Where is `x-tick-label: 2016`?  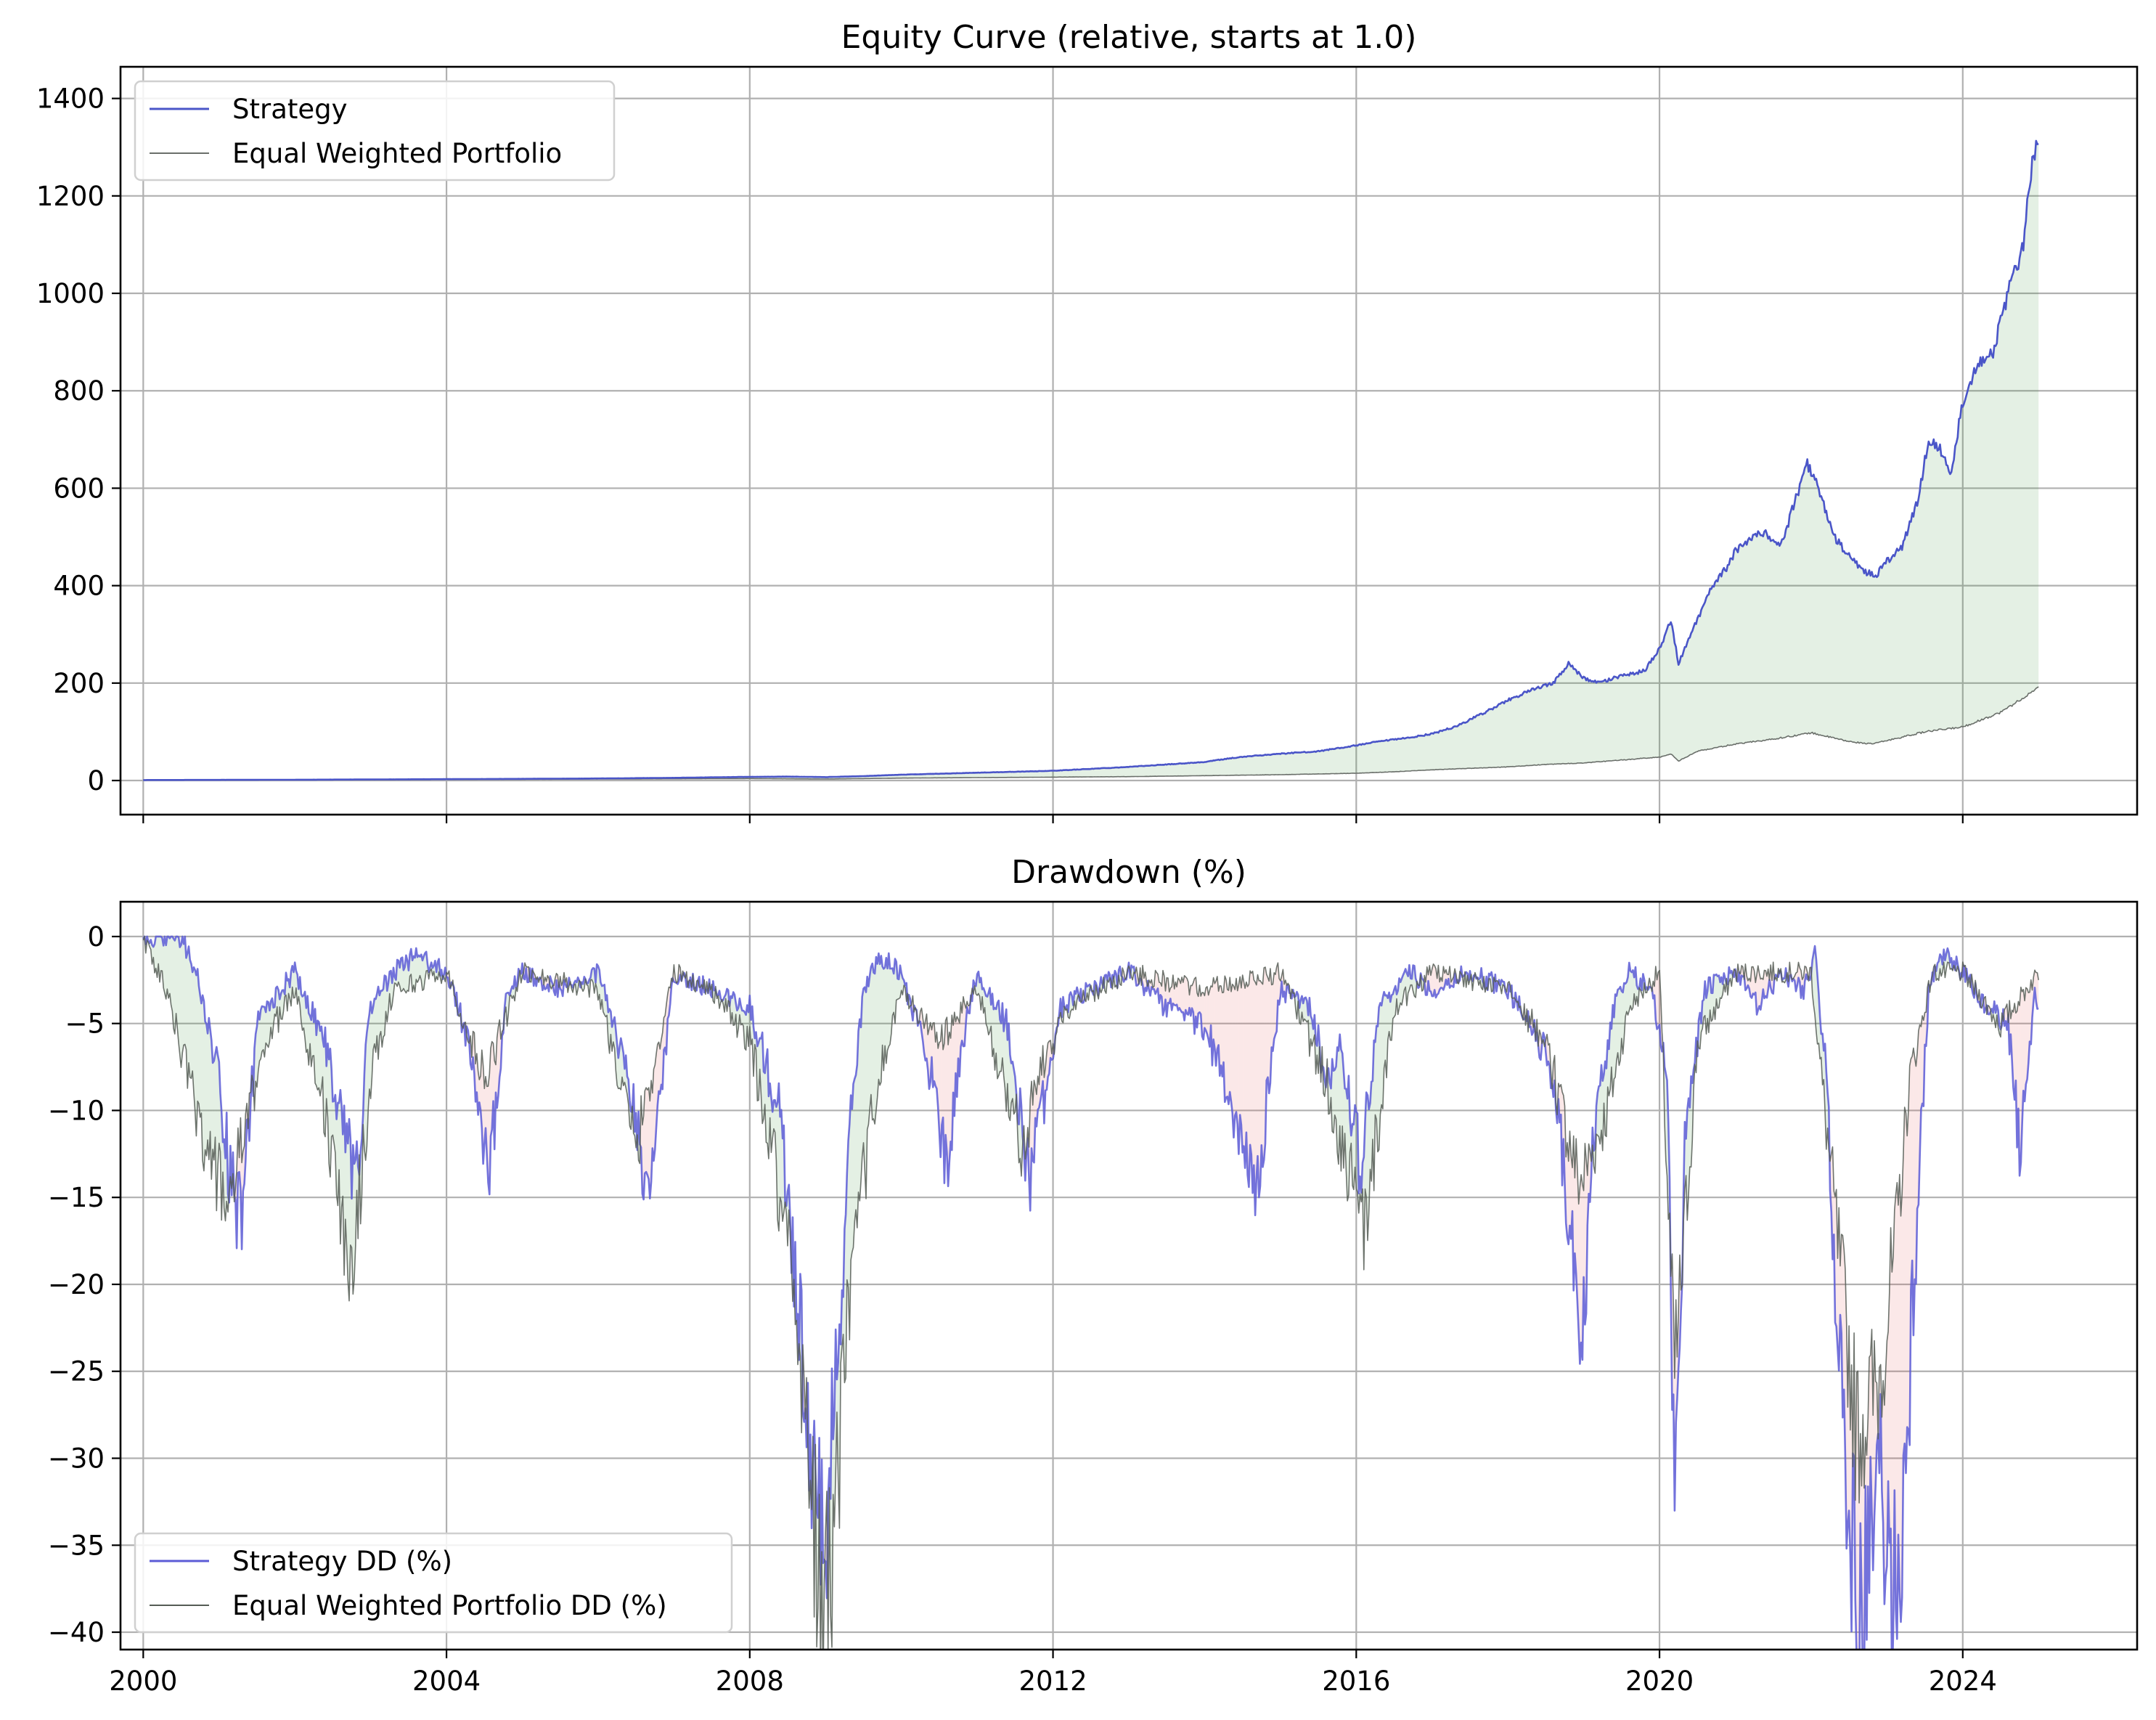
x-tick-label: 2016 is located at coordinates (1356, 1682).